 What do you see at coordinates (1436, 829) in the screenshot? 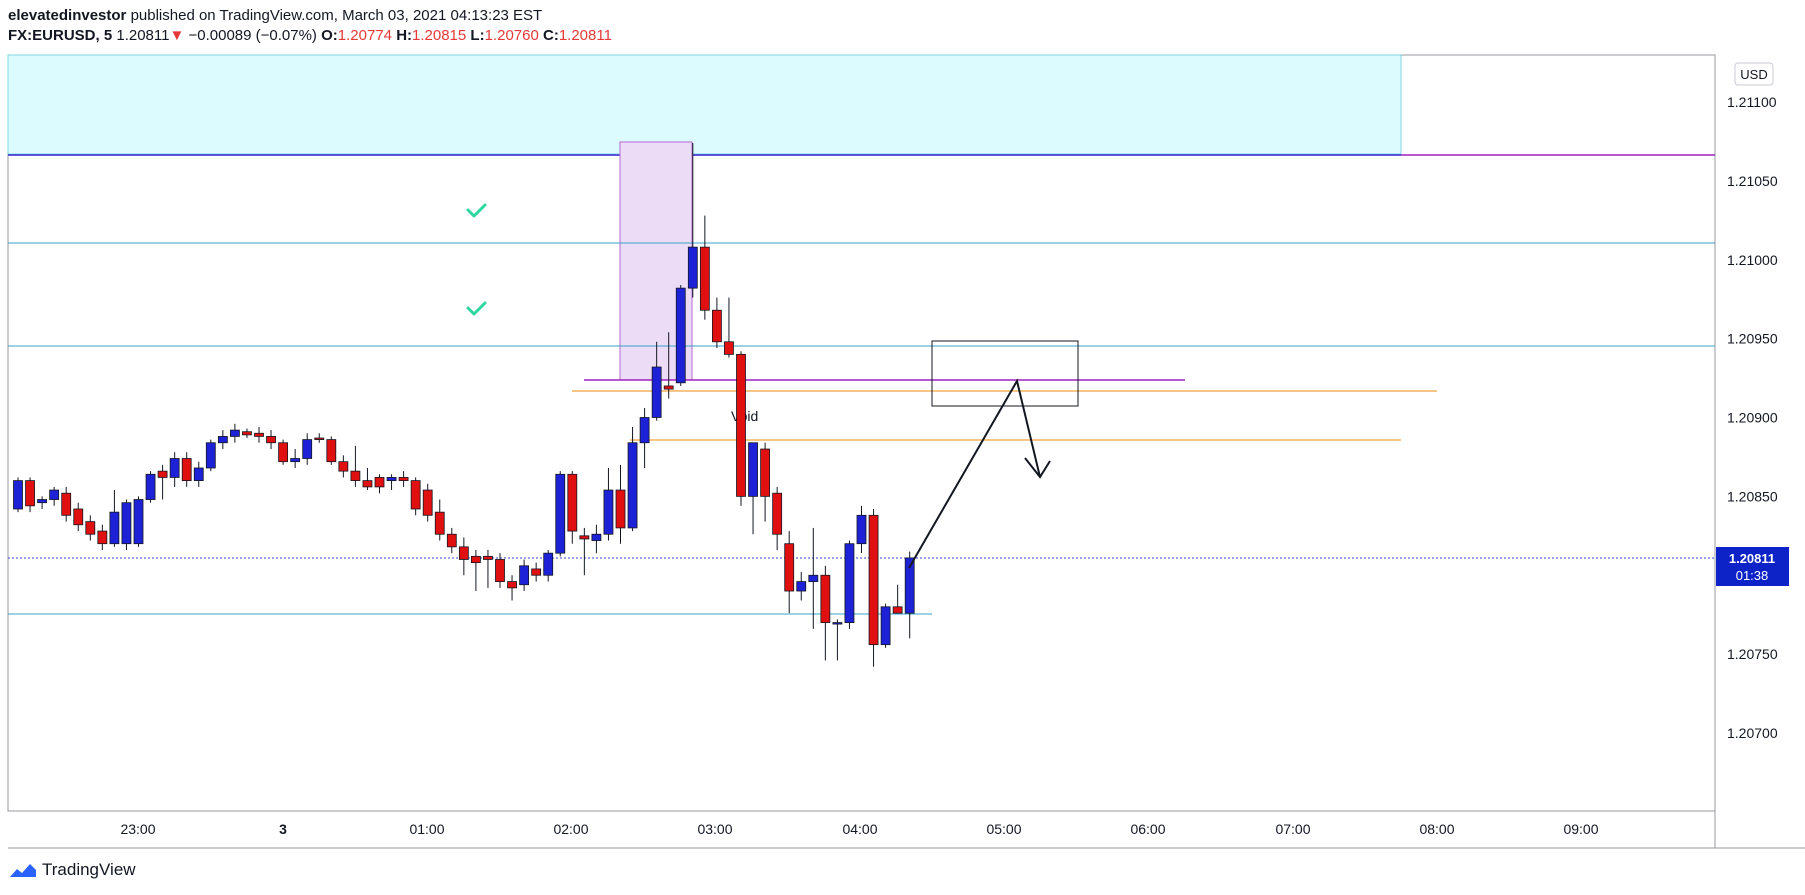
I see `x-tick-label: 08:00` at bounding box center [1436, 829].